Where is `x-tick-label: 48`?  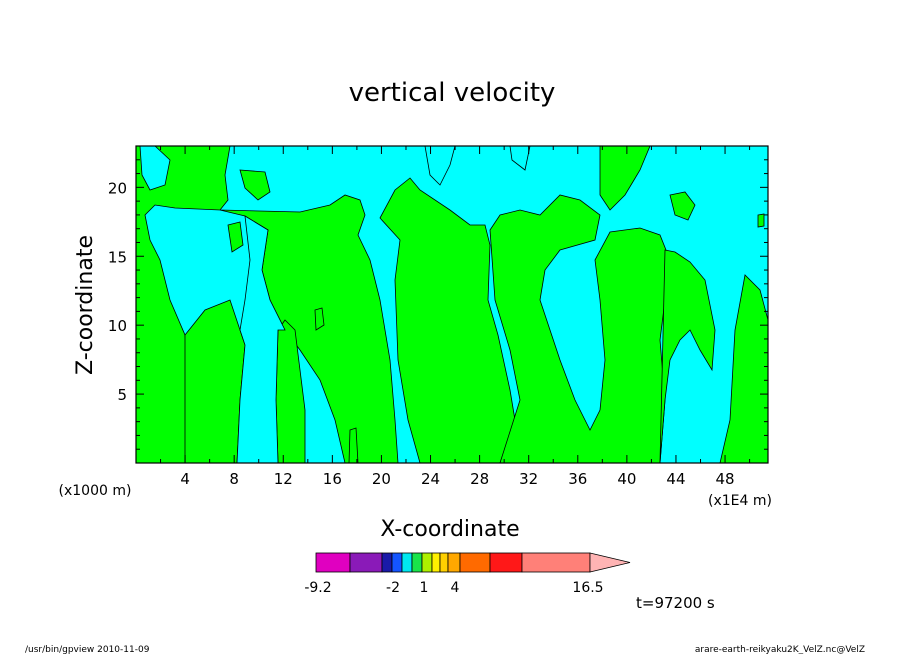 x-tick-label: 48 is located at coordinates (725, 479).